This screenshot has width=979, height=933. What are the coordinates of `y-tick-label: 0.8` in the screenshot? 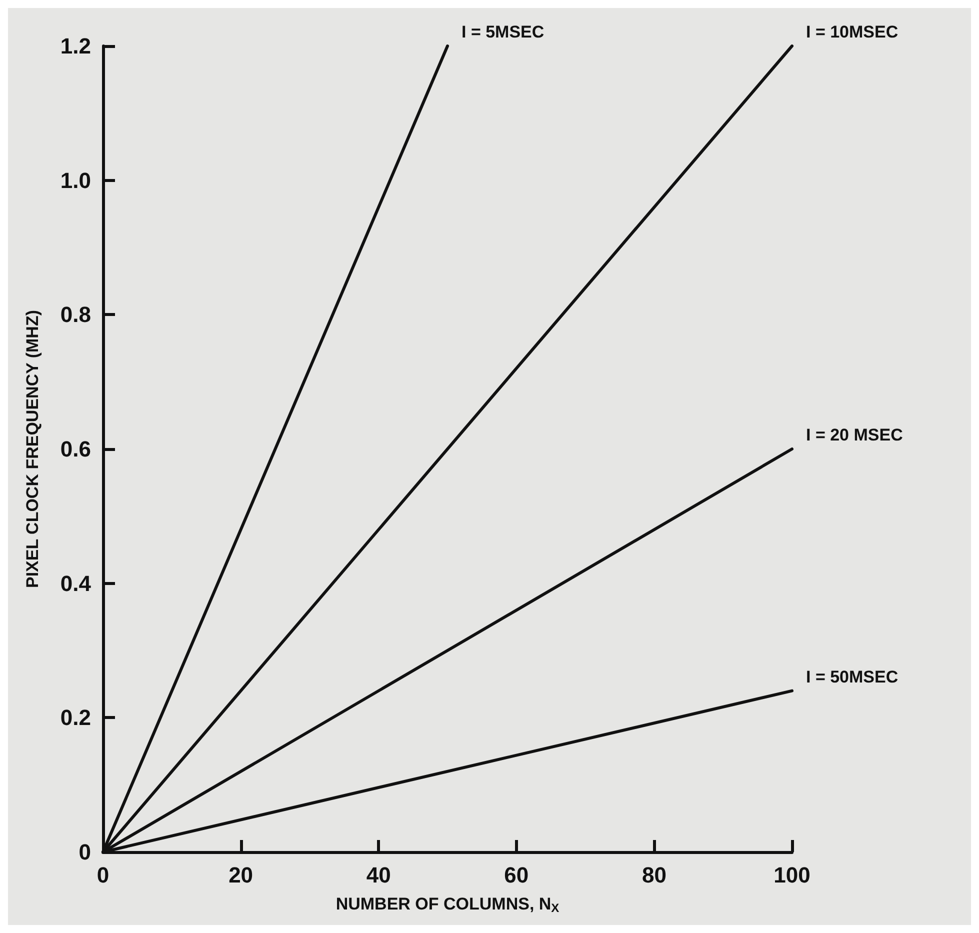 It's located at (75, 315).